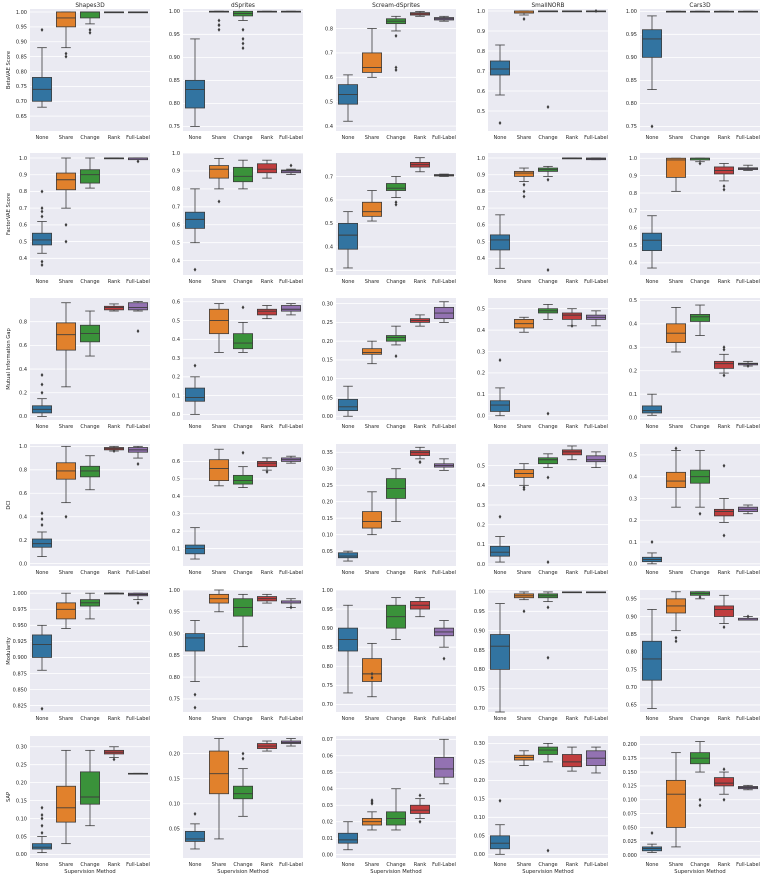 The height and width of the screenshot is (882, 761). What do you see at coordinates (395, 872) in the screenshot?
I see `x-axis-label: Supervision Method` at bounding box center [395, 872].